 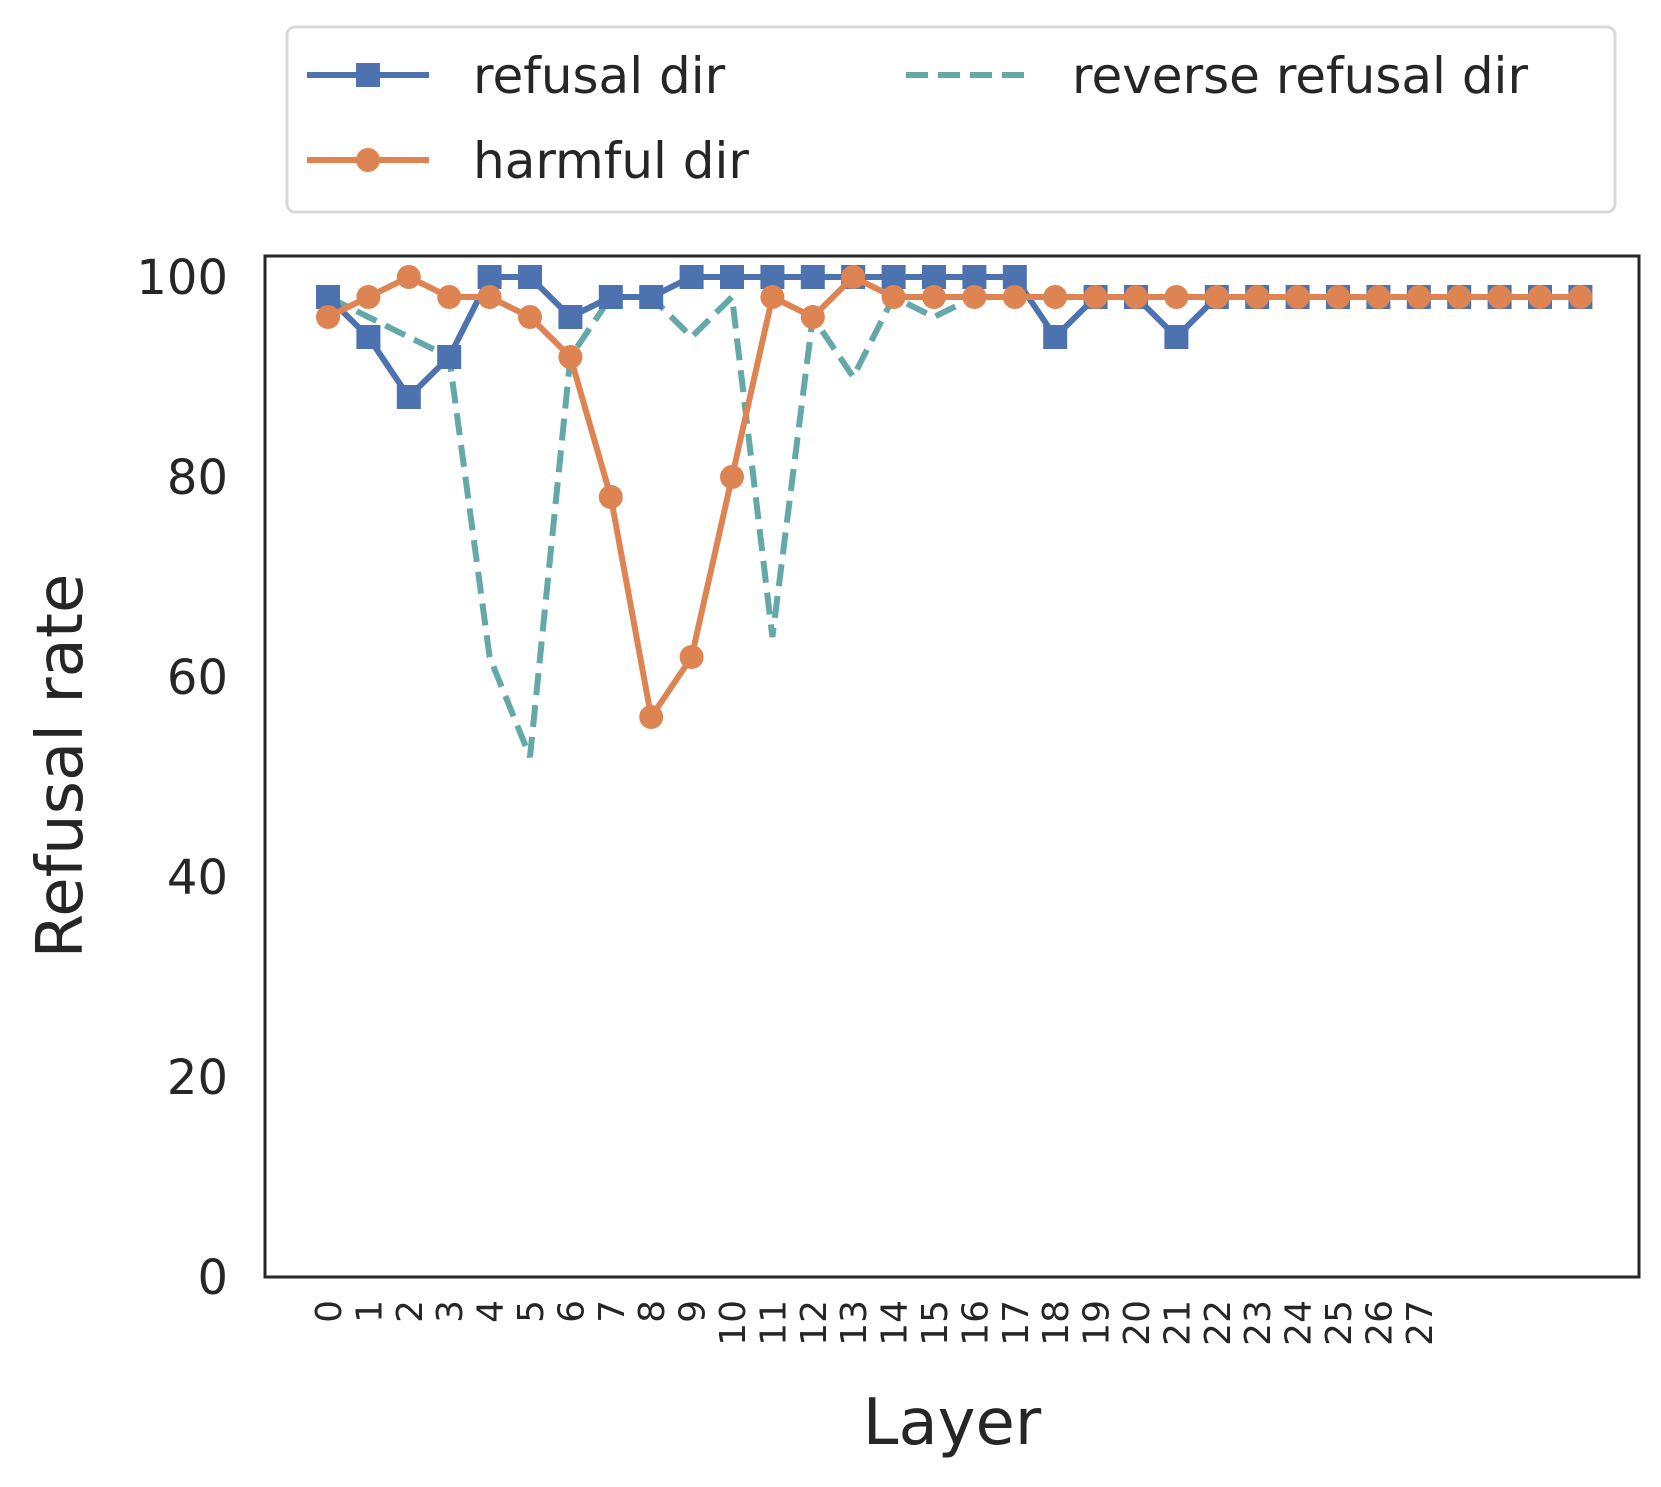 I want to click on x-tick-label: 14, so click(x=895, y=1323).